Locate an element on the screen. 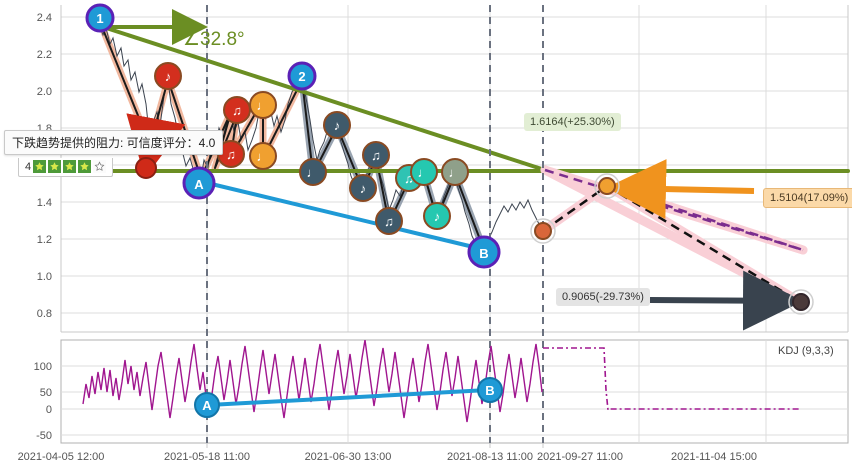 This screenshot has width=852, height=471. wave-marker-1-label: 1 is located at coordinates (99, 18).